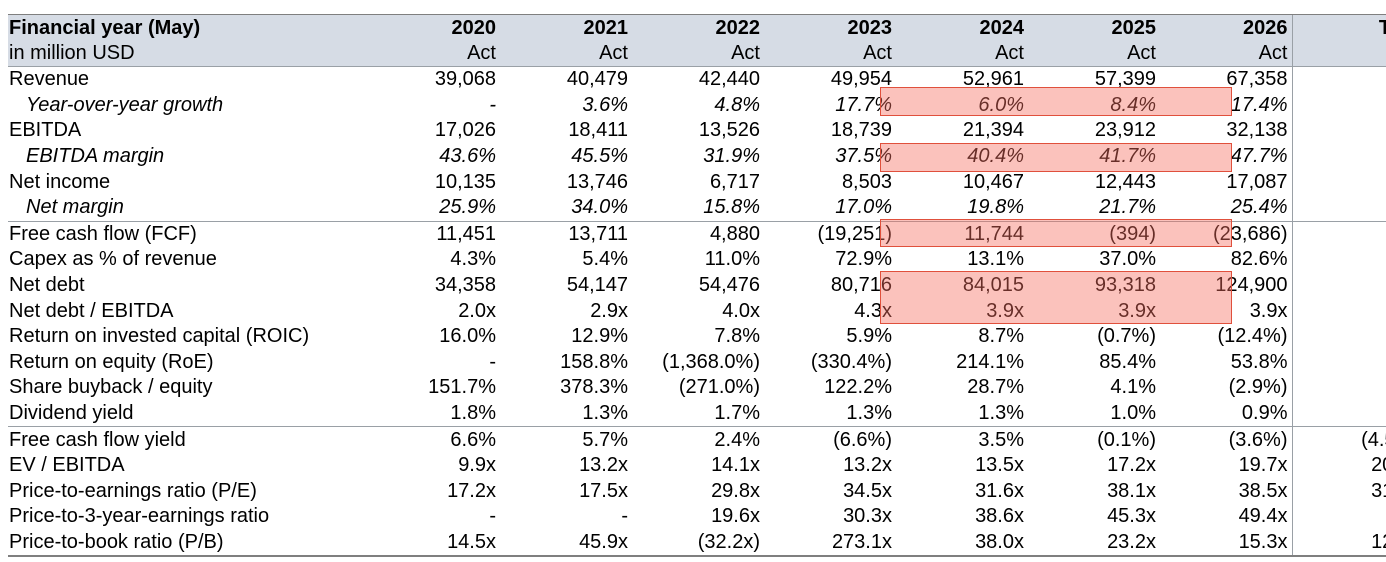  Describe the element at coordinates (867, 516) in the screenshot. I see `cell-value: 30.3x` at that location.